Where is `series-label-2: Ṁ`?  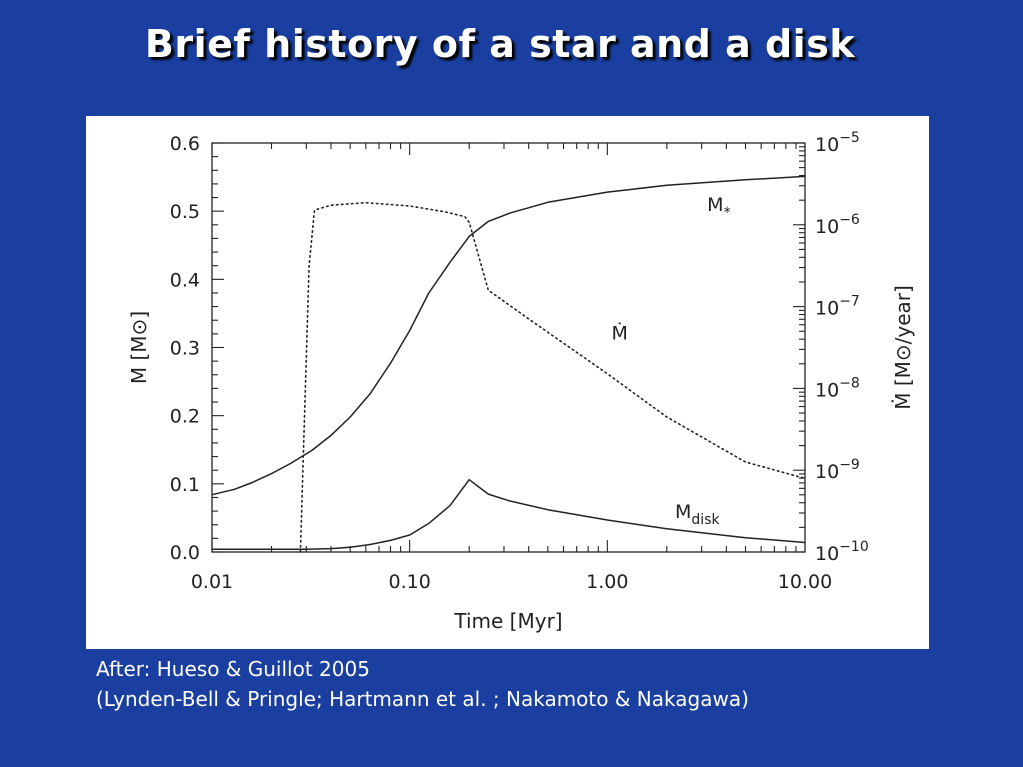 series-label-2: Ṁ is located at coordinates (620, 332).